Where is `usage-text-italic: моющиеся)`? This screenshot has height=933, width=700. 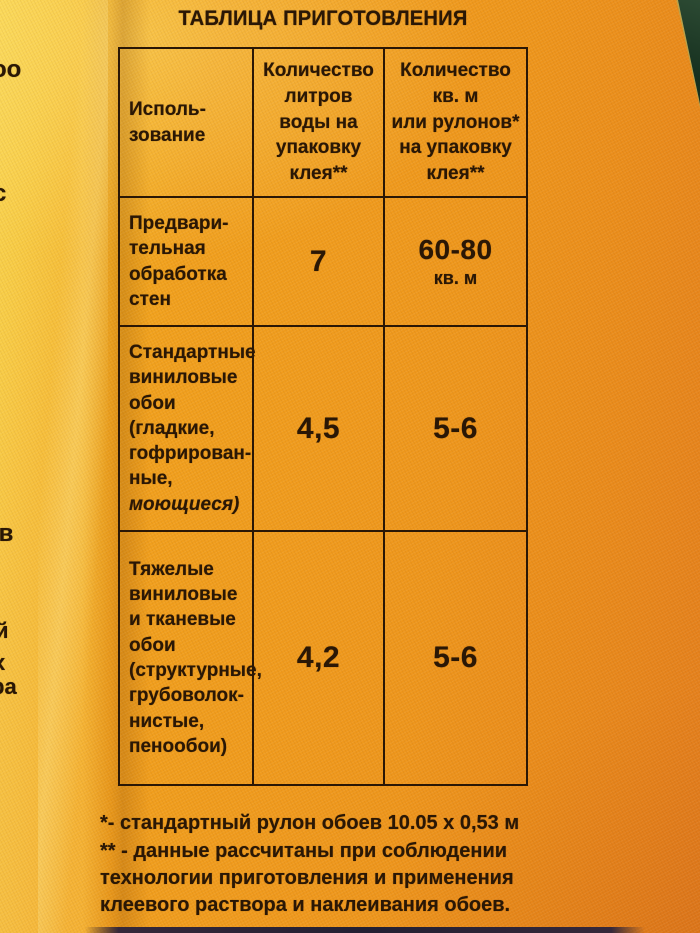
usage-text-italic: моющиеся) is located at coordinates (184, 504).